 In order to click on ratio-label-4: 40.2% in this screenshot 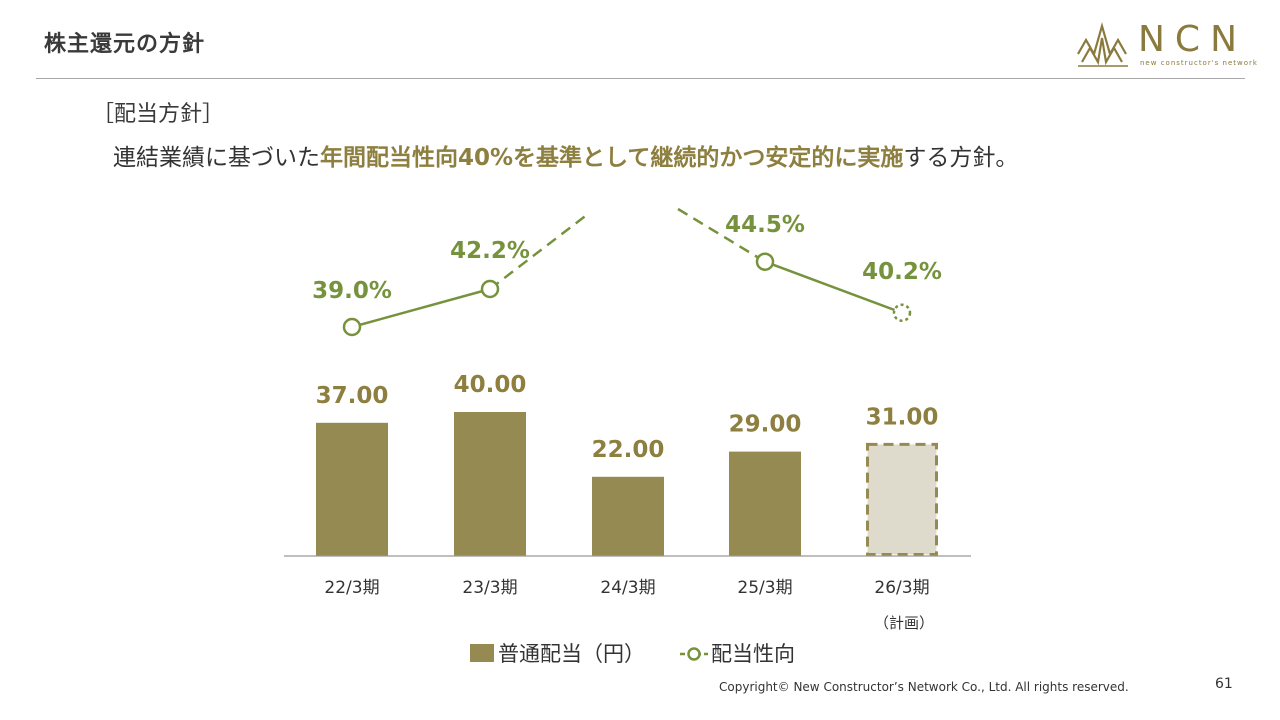, I will do `click(902, 272)`.